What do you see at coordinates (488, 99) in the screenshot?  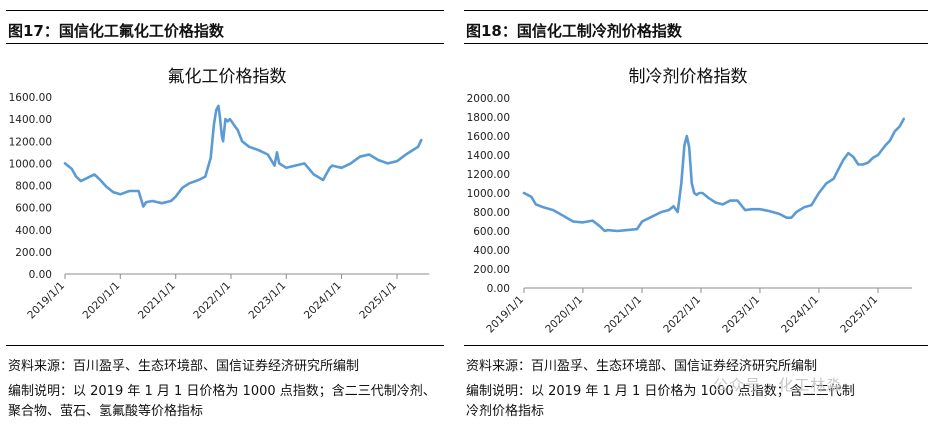 I see `y-tick-label: 2000.00` at bounding box center [488, 99].